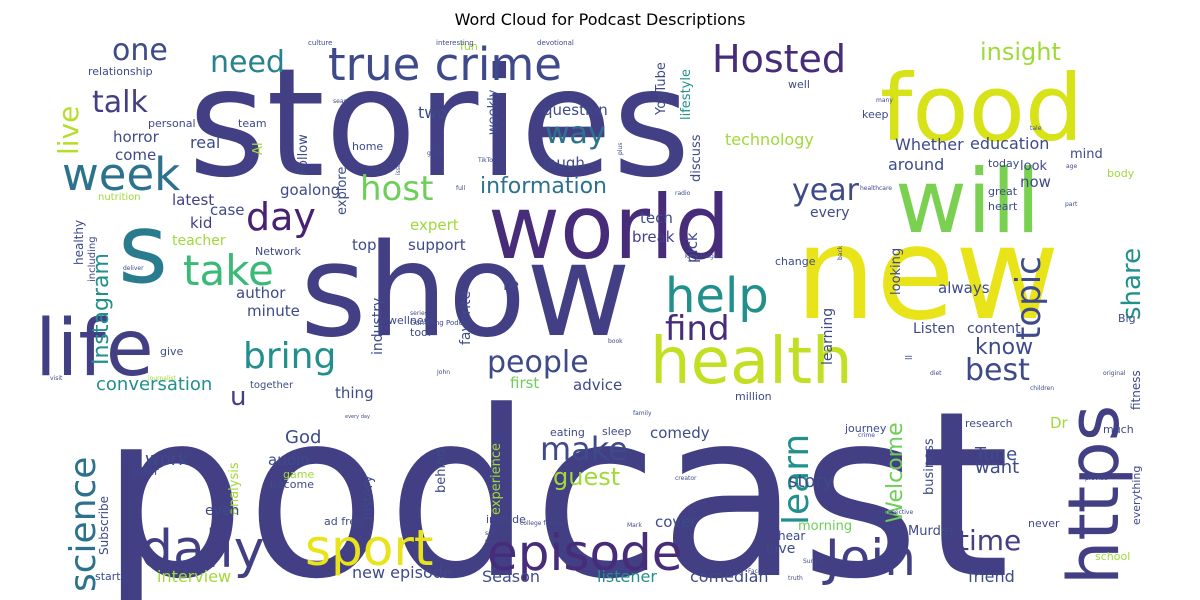 This screenshot has height=600, width=1200. Describe the element at coordinates (600, 19) in the screenshot. I see `chart-title: Word Cloud for Podcast Descriptions` at that location.